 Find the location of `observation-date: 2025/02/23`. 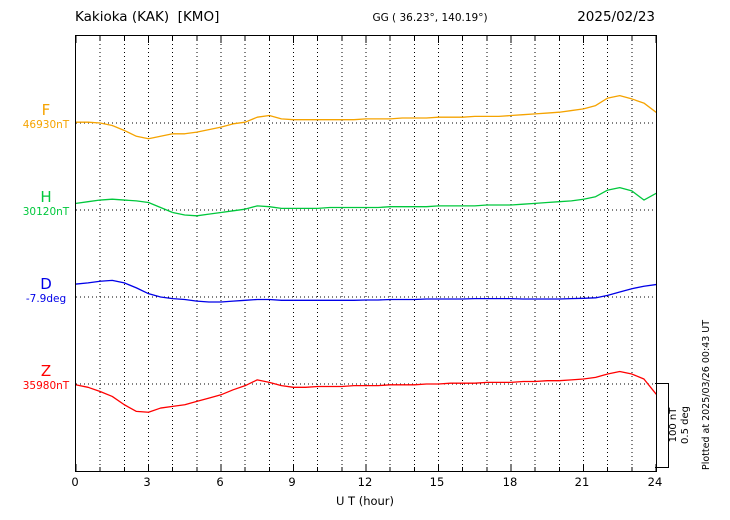

observation-date: 2025/02/23 is located at coordinates (616, 17).